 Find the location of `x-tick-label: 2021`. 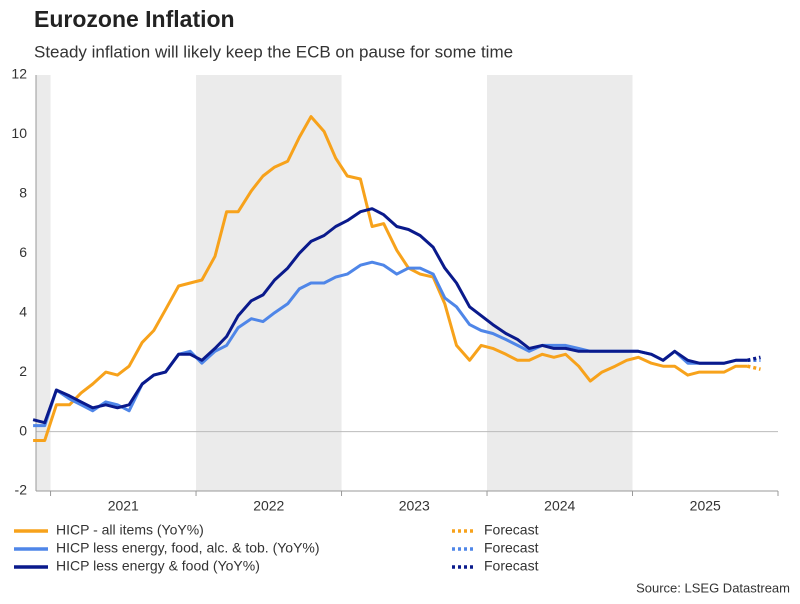

x-tick-label: 2021 is located at coordinates (123, 506).